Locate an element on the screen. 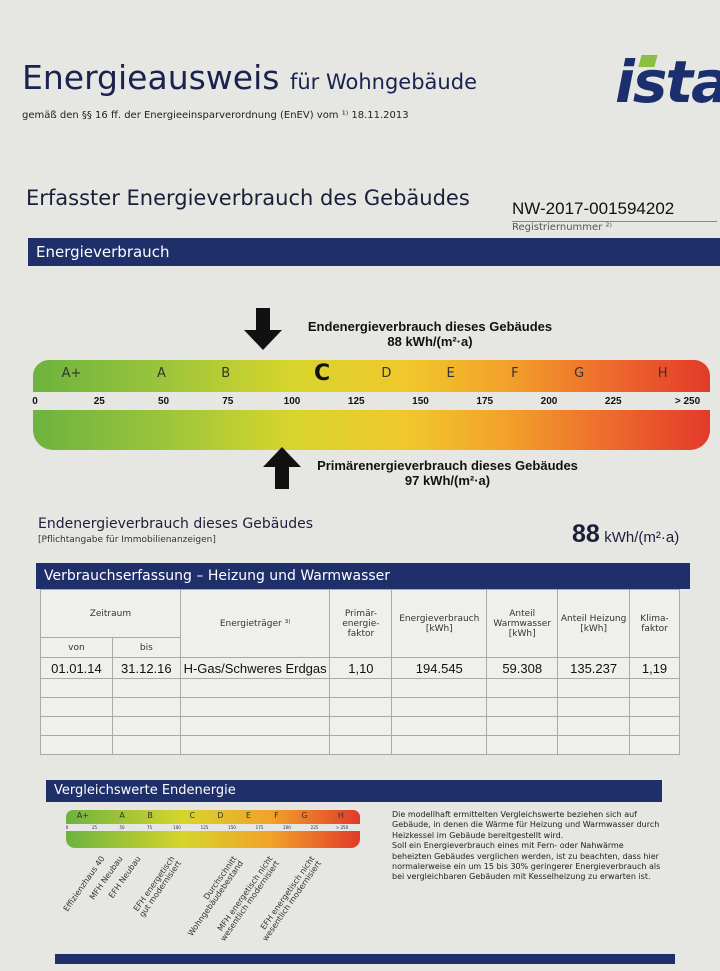 Image resolution: width=720 pixels, height=971 pixels. header-warmwasser: Anteil Warmwasser [kWh] is located at coordinates (522, 623).